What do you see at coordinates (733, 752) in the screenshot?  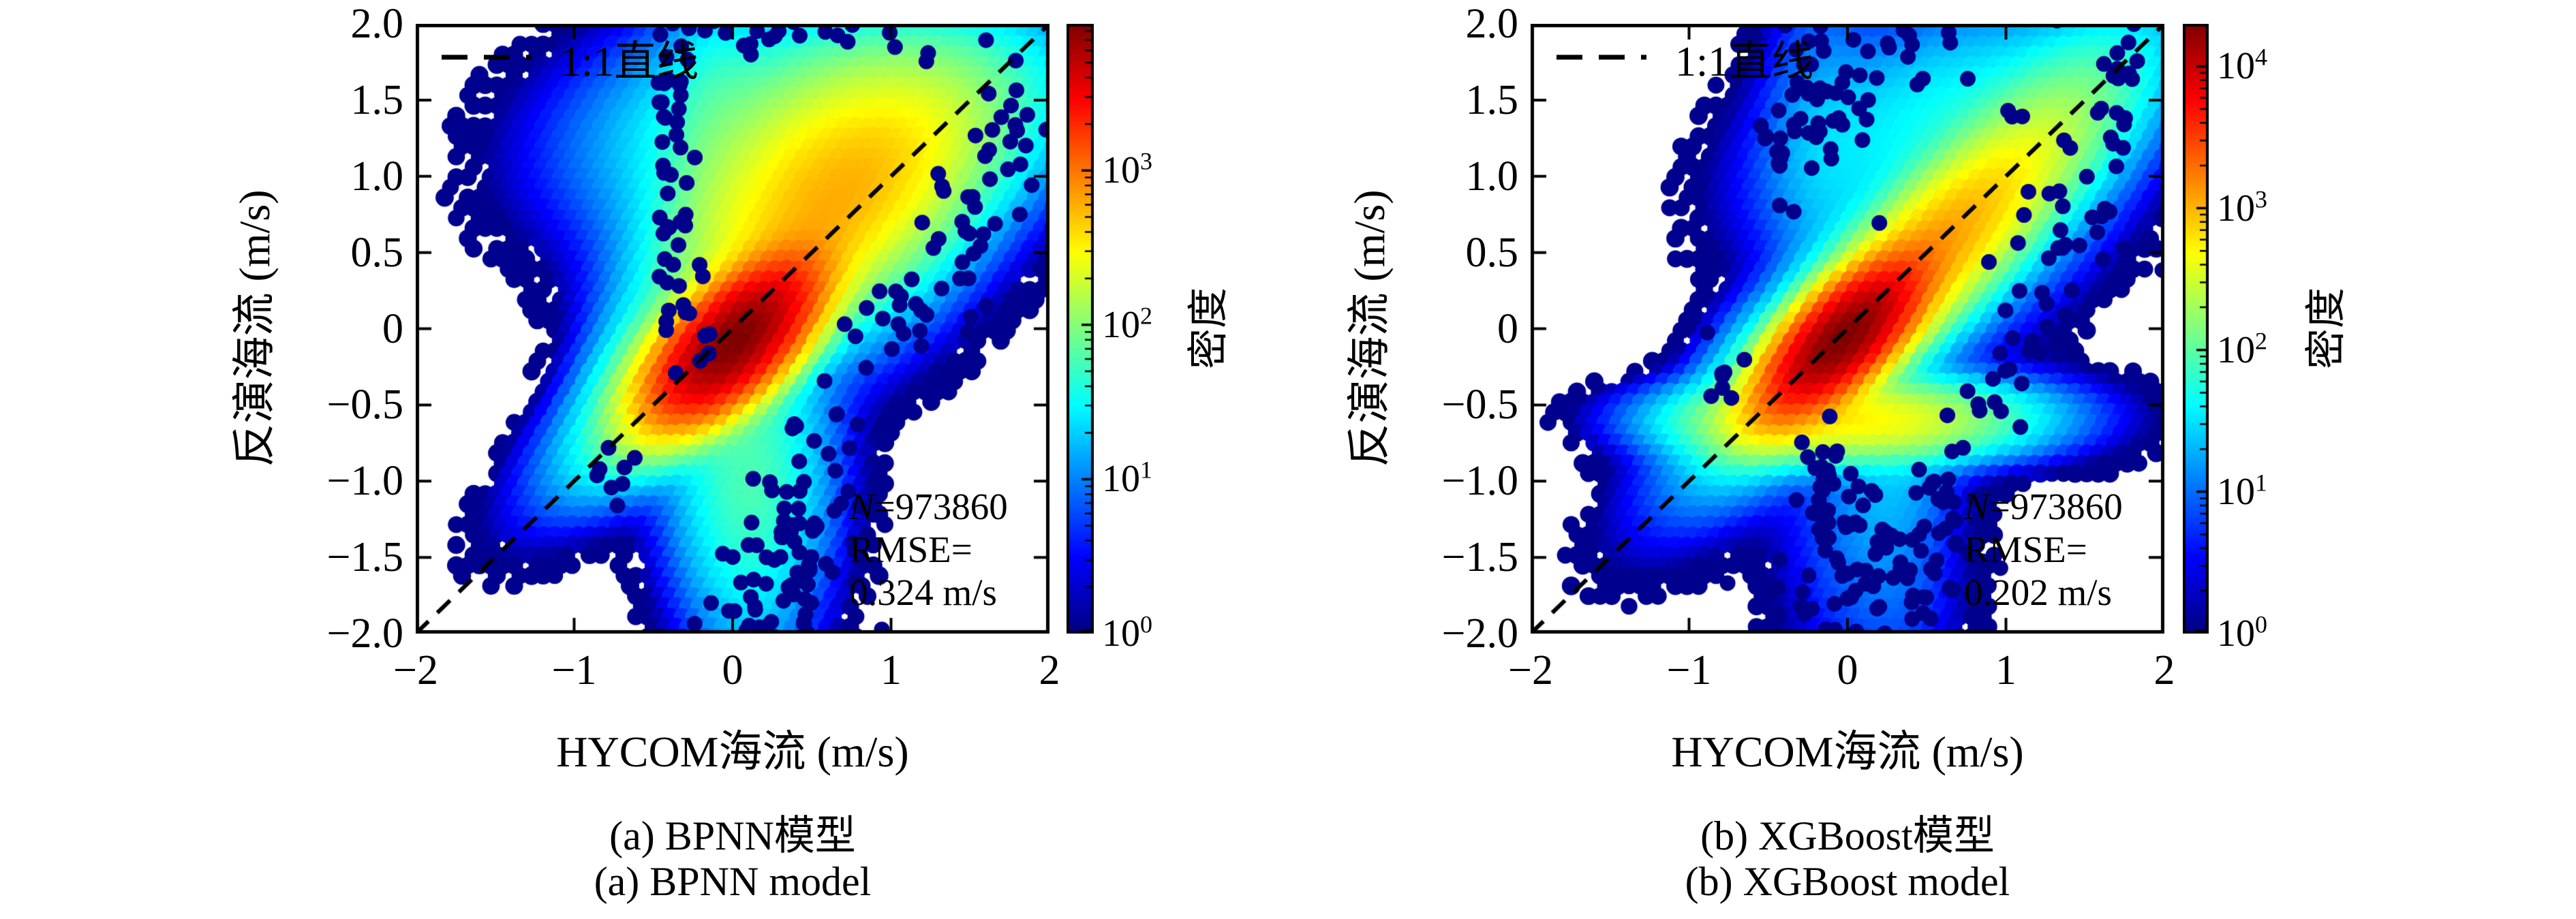 I see `x-axis-label-a: HYCOM海流 (m/s)` at bounding box center [733, 752].